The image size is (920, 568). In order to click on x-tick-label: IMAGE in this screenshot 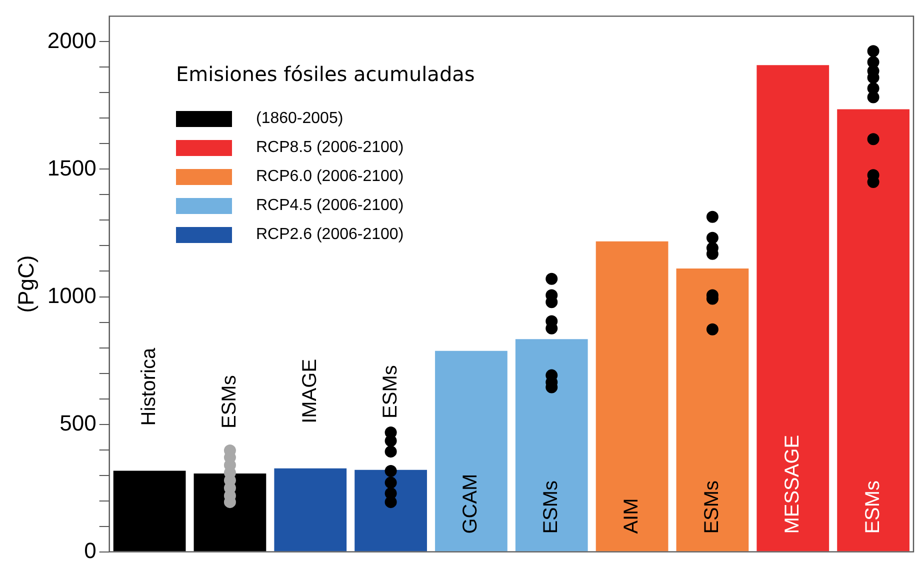, I will do `click(309, 391)`.